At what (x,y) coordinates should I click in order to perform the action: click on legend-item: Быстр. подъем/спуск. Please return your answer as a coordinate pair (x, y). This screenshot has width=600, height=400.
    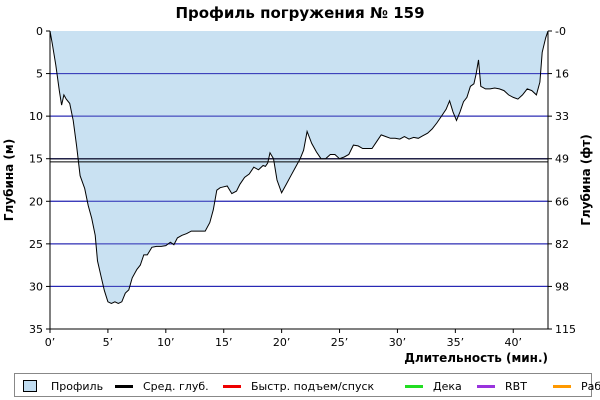
    Looking at the image, I should click on (298, 386).